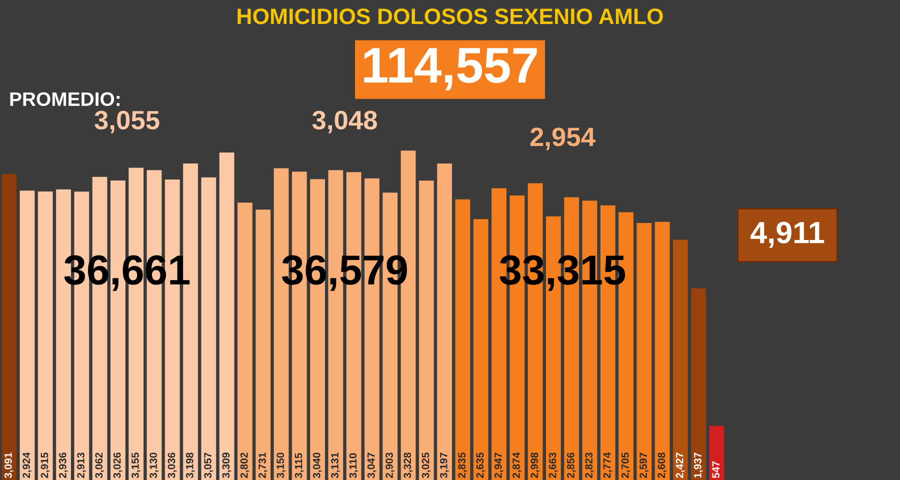  What do you see at coordinates (716, 469) in the screenshot?
I see `data-label: 547` at bounding box center [716, 469].